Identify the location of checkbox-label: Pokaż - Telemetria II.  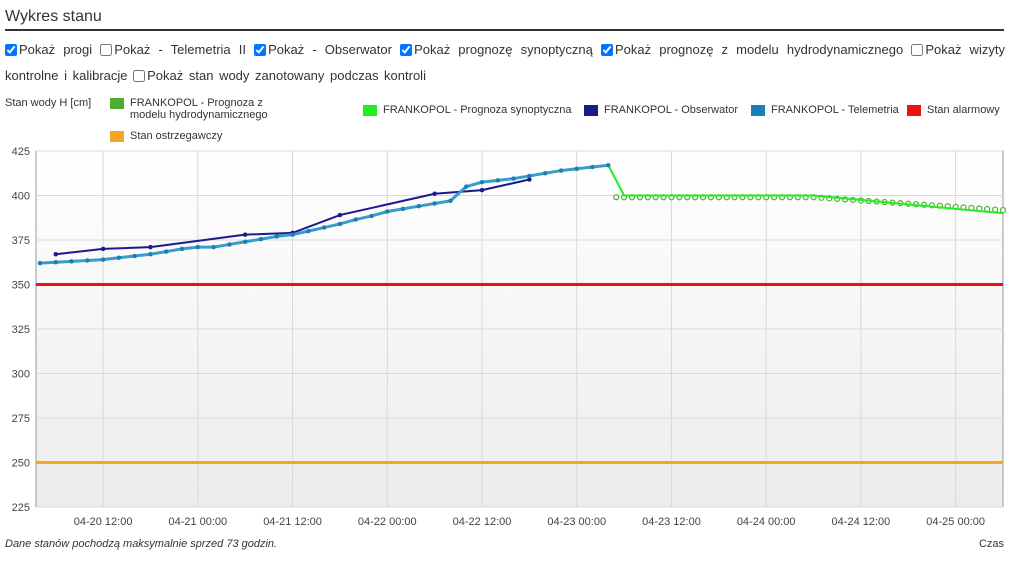
(180, 49).